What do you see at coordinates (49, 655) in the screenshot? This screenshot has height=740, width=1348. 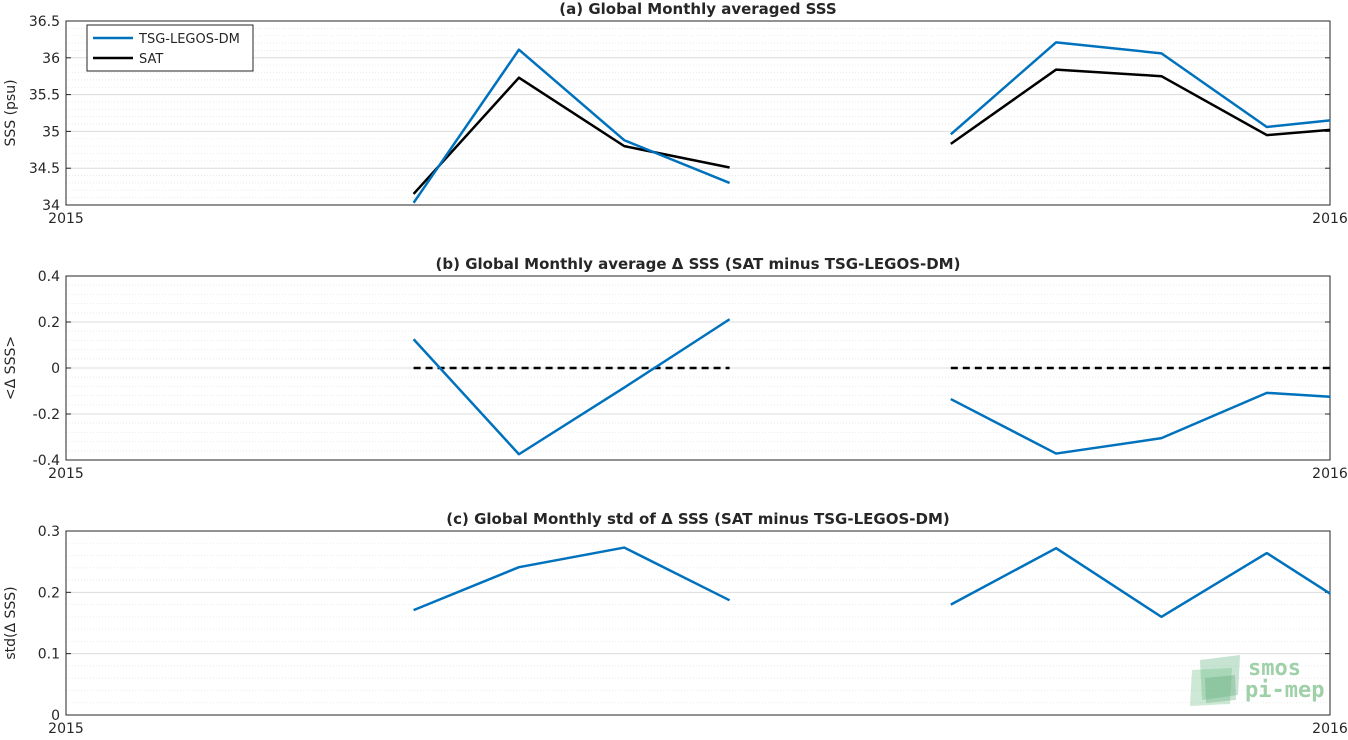 I see `y-tick-label: 0.1` at bounding box center [49, 655].